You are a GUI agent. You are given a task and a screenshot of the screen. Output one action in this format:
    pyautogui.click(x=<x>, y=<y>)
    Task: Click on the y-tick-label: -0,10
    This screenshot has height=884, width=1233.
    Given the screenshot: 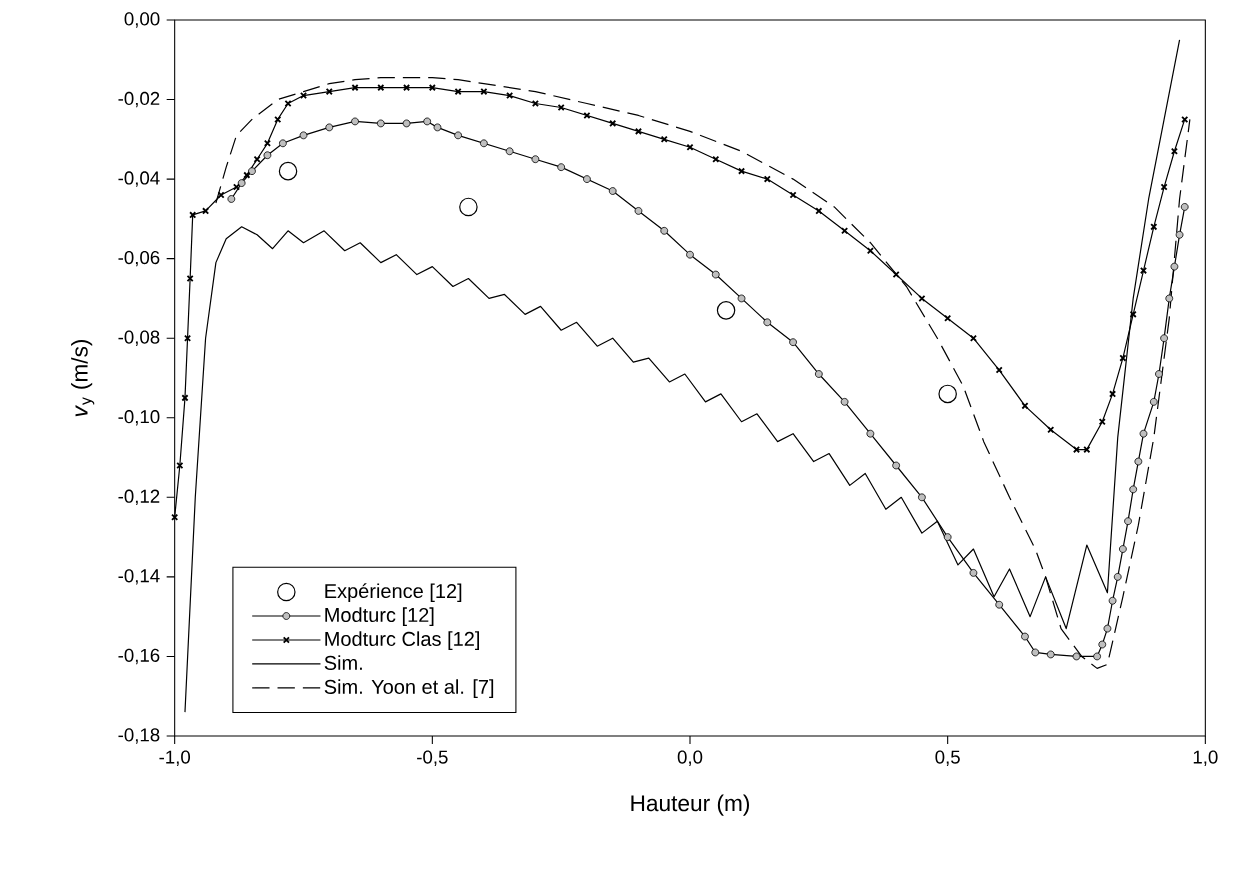 What is the action you would take?
    pyautogui.click(x=139, y=418)
    